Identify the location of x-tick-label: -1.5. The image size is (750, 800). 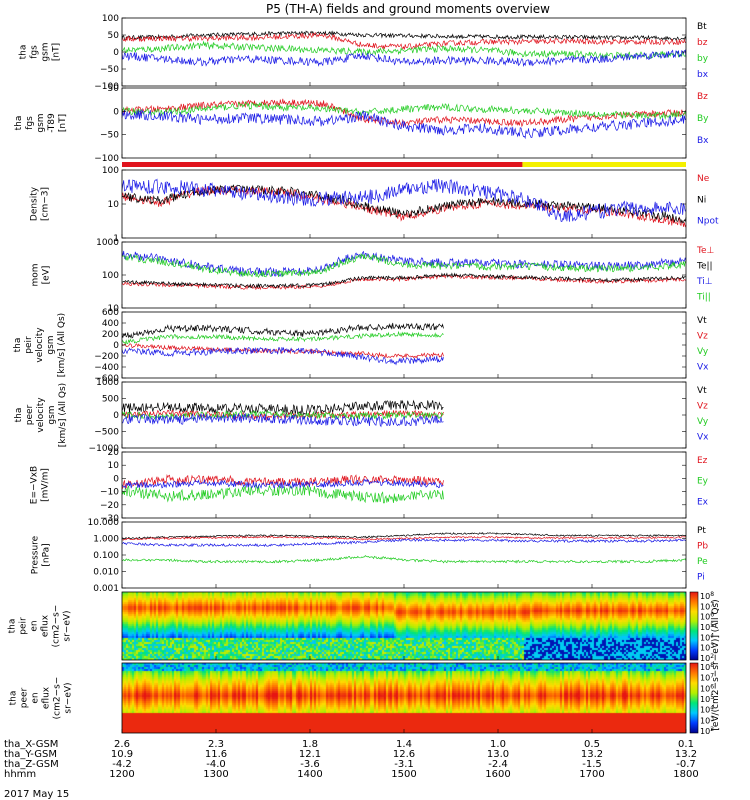
(592, 764).